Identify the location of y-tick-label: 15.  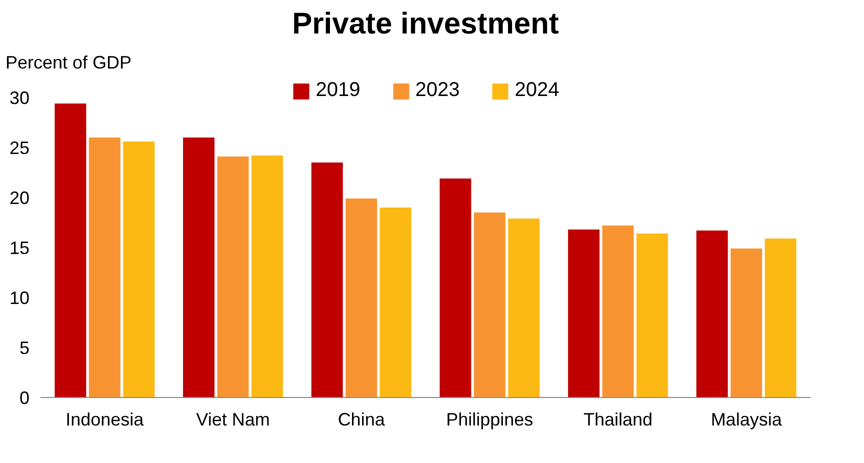
(19, 248).